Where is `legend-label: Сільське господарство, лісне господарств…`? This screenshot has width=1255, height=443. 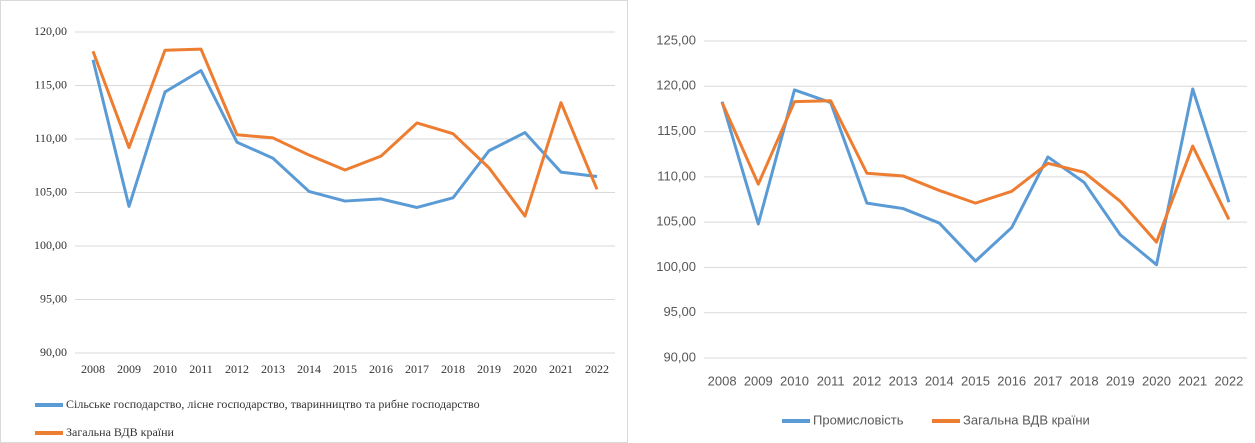
legend-label: Сільське господарство, лісне господарств… is located at coordinates (273, 404).